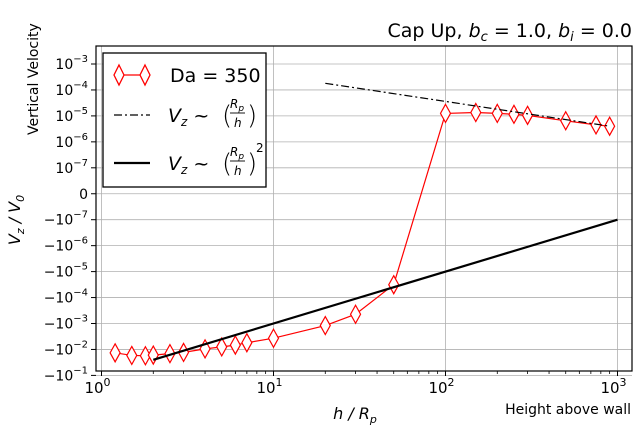 This screenshot has width=635, height=427. What do you see at coordinates (269, 386) in the screenshot?
I see `x-tick-label: 10¹` at bounding box center [269, 386].